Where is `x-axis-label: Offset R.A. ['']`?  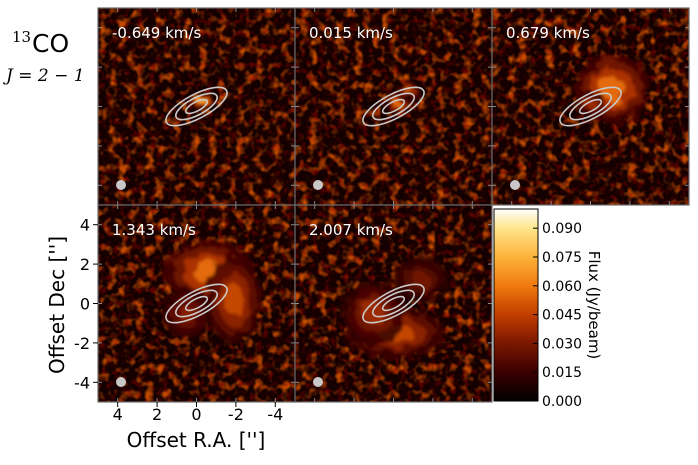
x-axis-label: Offset R.A. [''] is located at coordinates (196, 440).